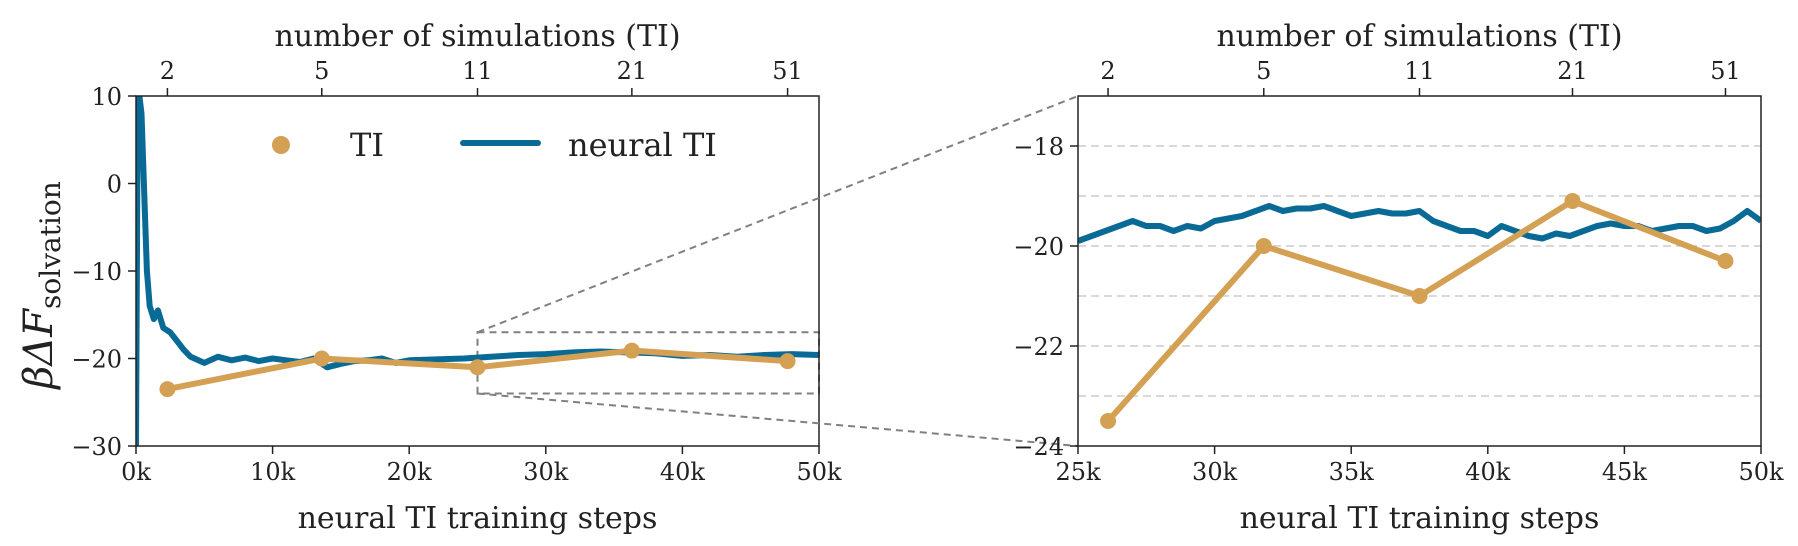  I want to click on y-axis-label: βΔFsolvation, so click(41, 286).